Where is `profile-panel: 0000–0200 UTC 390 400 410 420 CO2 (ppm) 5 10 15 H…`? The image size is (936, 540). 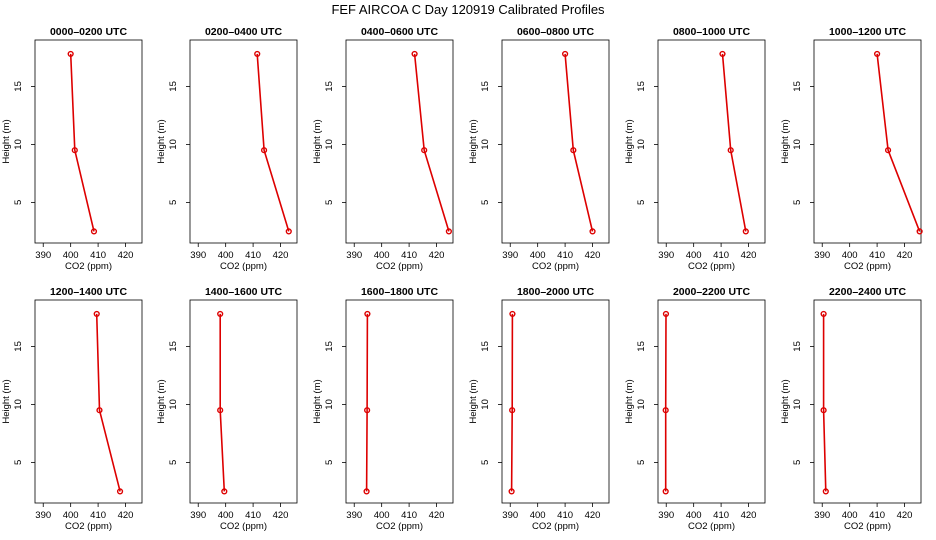 profile-panel: 0000–0200 UTC 390 400 410 420 CO2 (ppm) 5 10 15 H… is located at coordinates (72, 149).